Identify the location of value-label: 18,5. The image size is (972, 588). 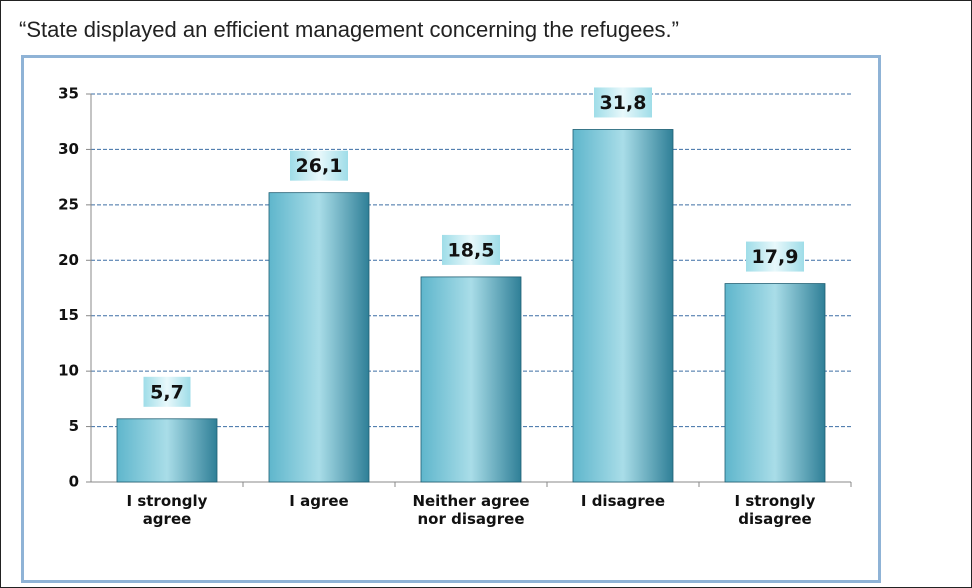
(471, 250).